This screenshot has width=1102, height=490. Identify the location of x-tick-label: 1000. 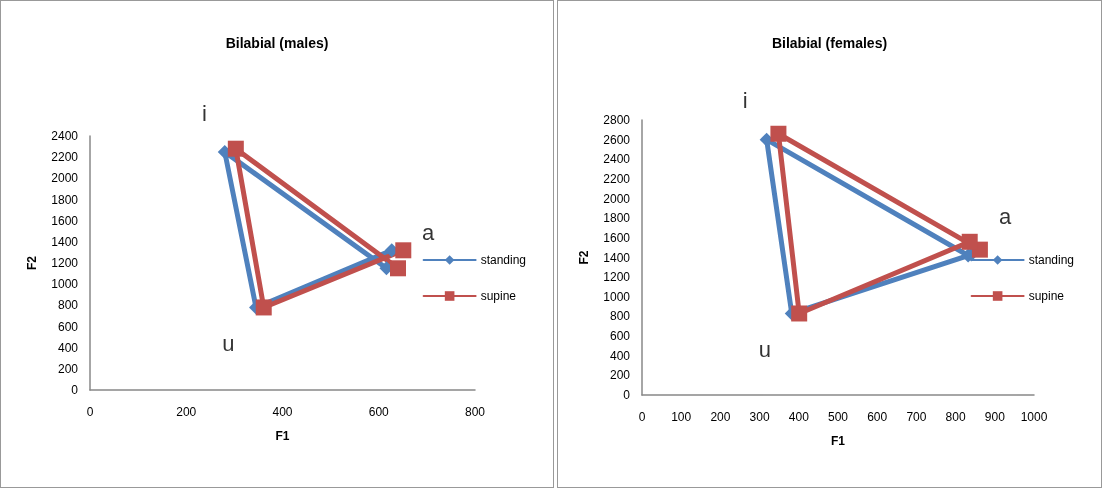
(1034, 417).